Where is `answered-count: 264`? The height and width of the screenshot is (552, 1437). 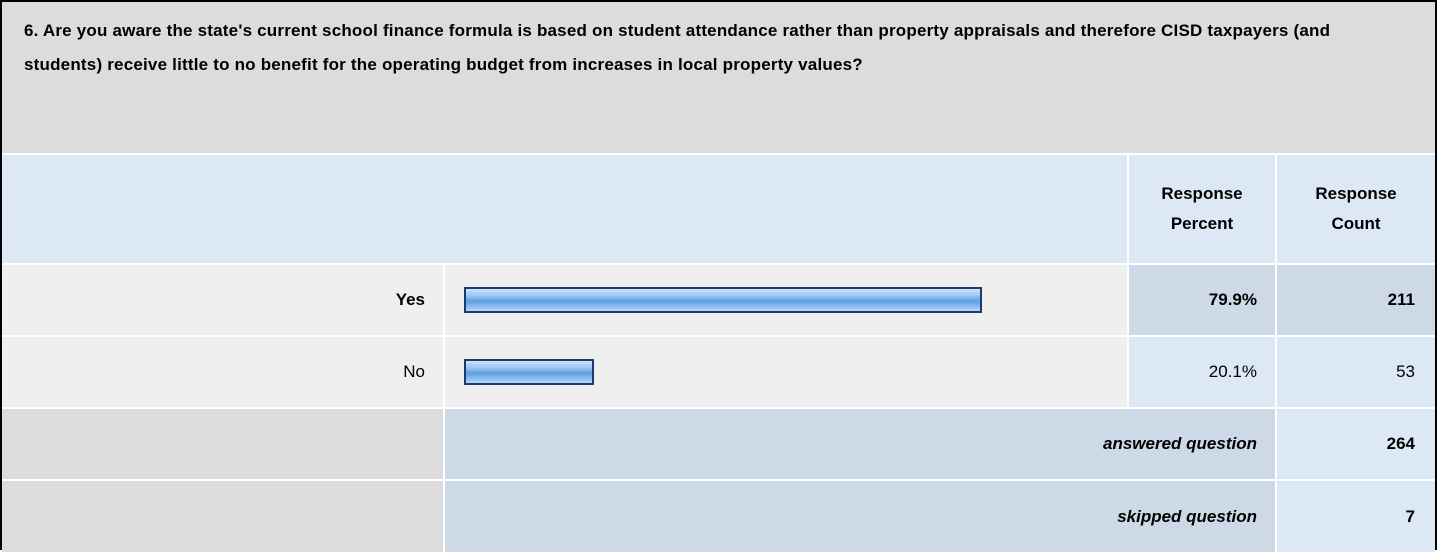
answered-count: 264 is located at coordinates (1356, 444).